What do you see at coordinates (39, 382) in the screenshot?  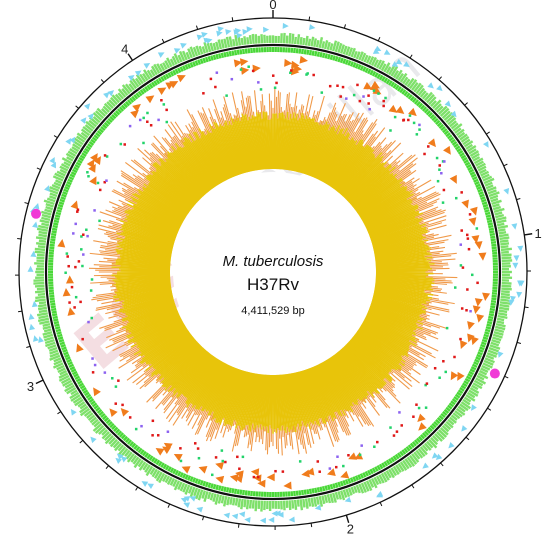 I see `major-tick` at bounding box center [39, 382].